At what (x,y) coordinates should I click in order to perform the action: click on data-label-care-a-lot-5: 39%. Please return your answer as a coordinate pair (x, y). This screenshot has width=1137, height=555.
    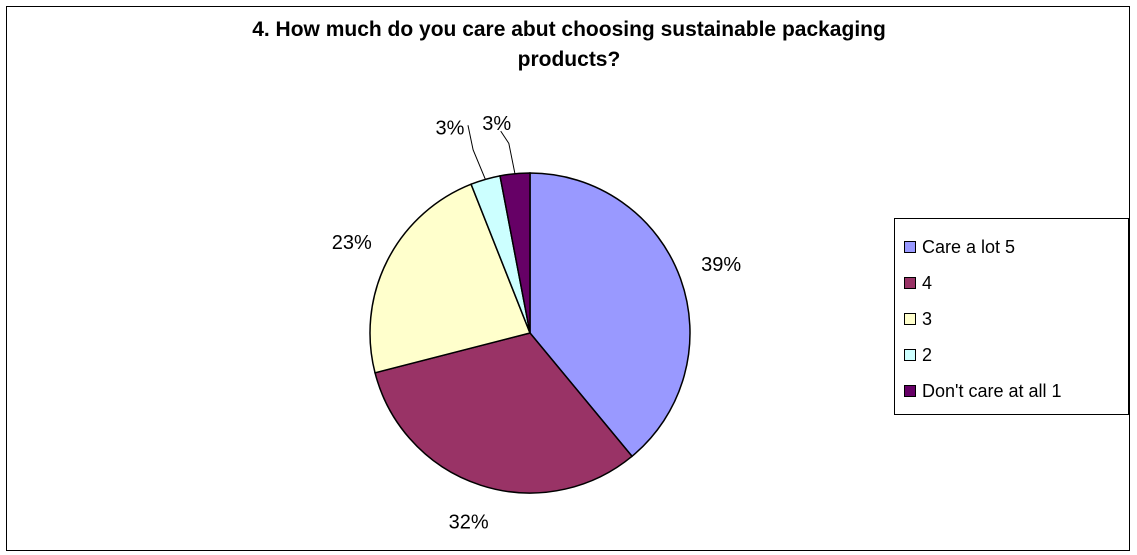
    Looking at the image, I should click on (721, 265).